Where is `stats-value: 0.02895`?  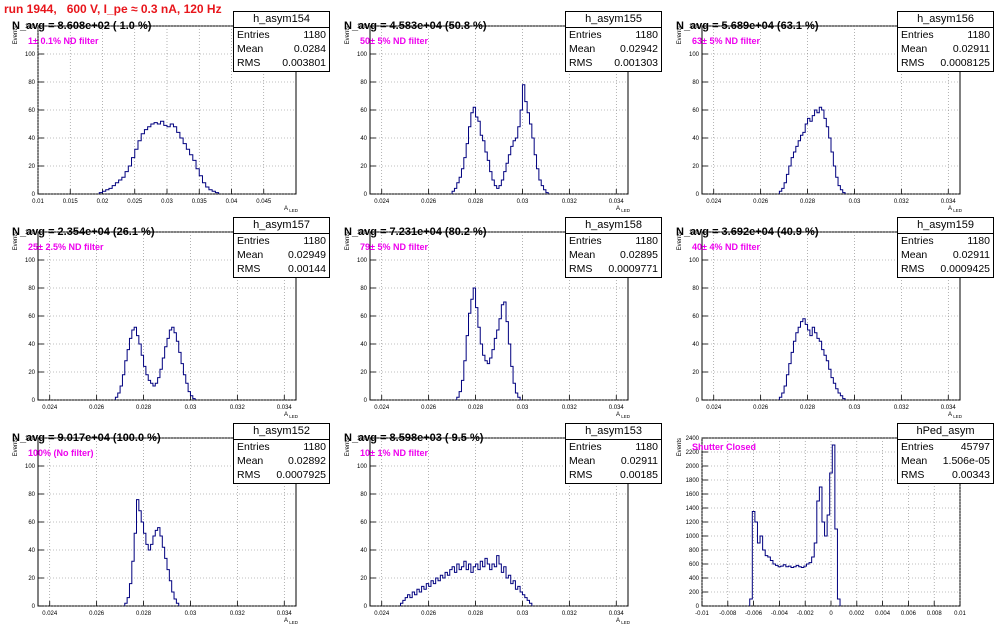
stats-value: 0.02895 is located at coordinates (639, 255).